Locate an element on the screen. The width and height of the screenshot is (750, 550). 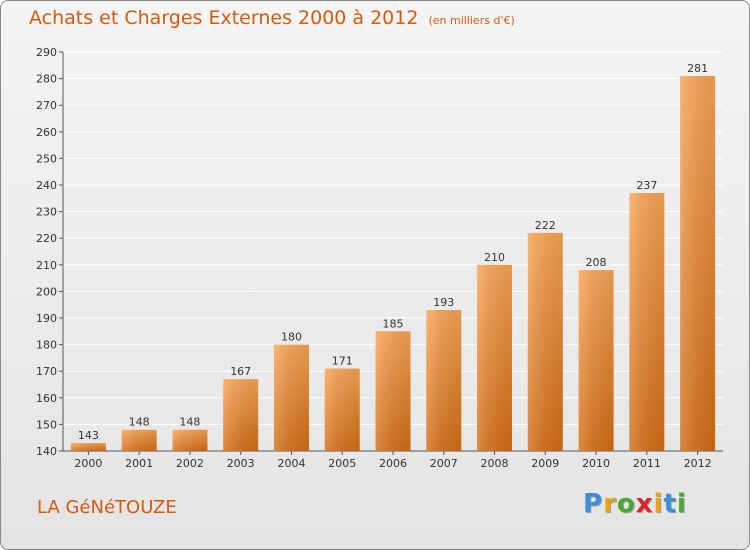
y-tick-label: 260 is located at coordinates (46, 132).